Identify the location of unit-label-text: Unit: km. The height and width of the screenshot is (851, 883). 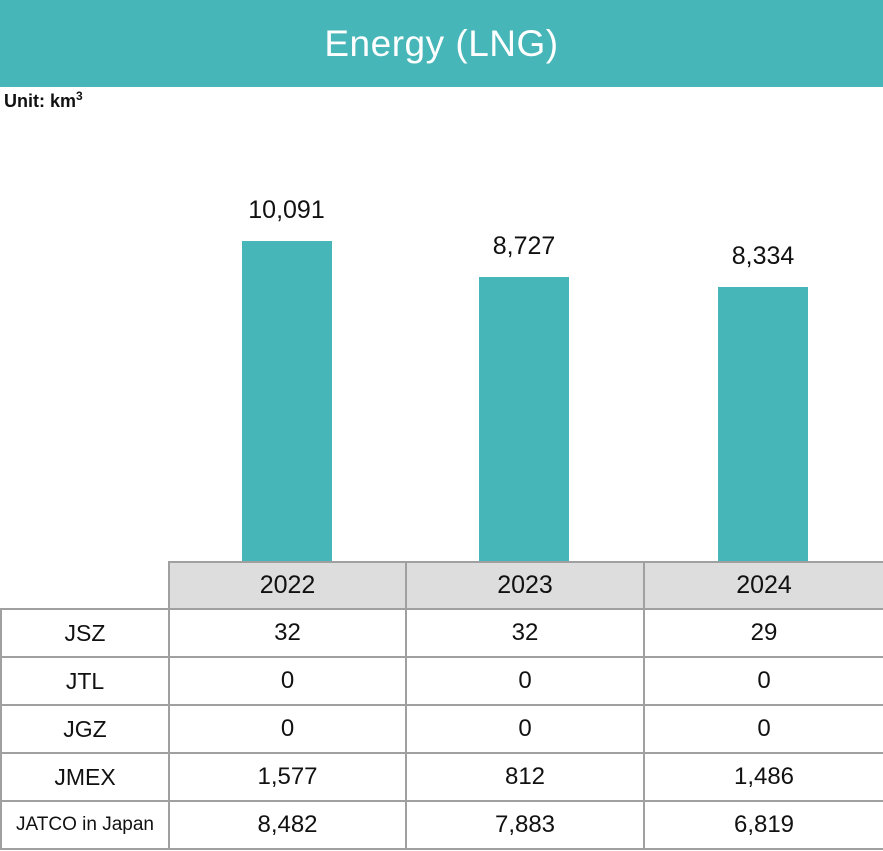
(40, 101).